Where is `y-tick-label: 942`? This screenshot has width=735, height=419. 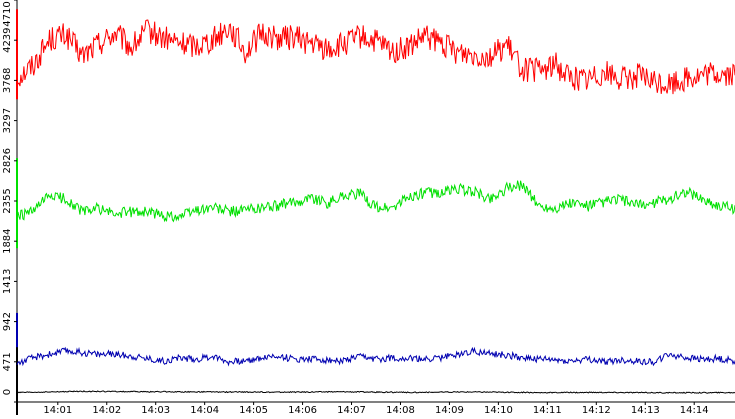 y-tick-label: 942 is located at coordinates (7, 321).